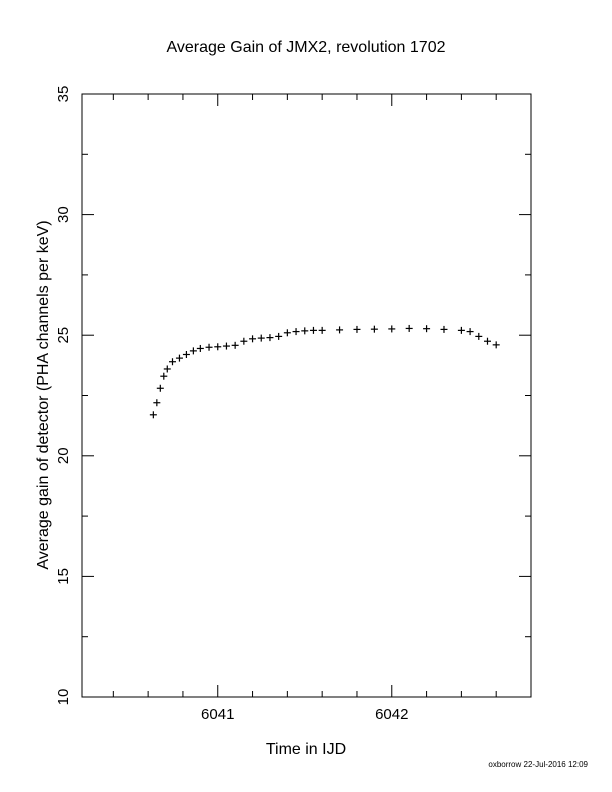 This screenshot has height=792, width=612. What do you see at coordinates (538, 764) in the screenshot?
I see `footer-credit: oxborrow 22-Jul-2016 12:09` at bounding box center [538, 764].